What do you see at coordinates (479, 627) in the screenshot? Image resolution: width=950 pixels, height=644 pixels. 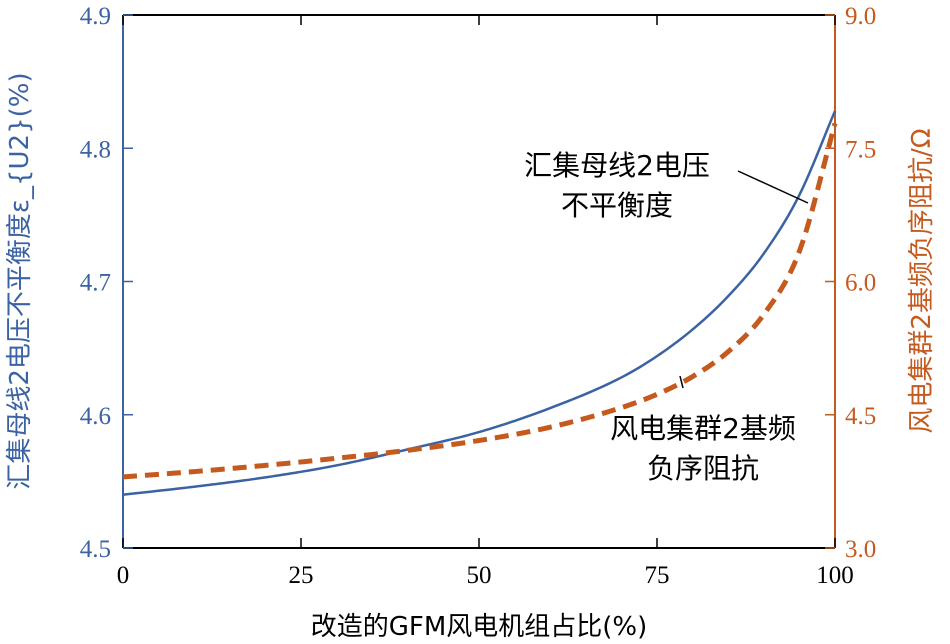 I see `x-axis-title: 改造的GFM风电机组占比(%)` at bounding box center [479, 627].